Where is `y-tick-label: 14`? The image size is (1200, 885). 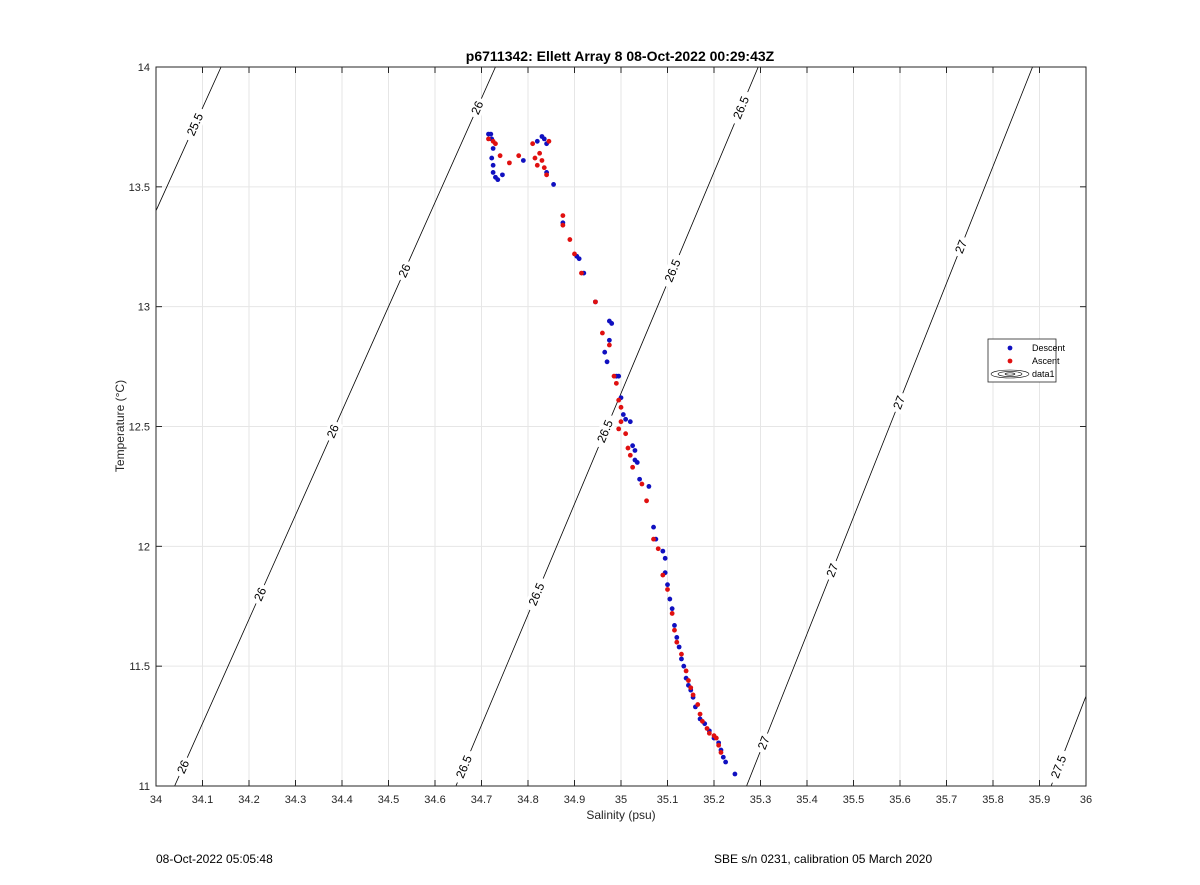
y-tick-label: 14 is located at coordinates (144, 68).